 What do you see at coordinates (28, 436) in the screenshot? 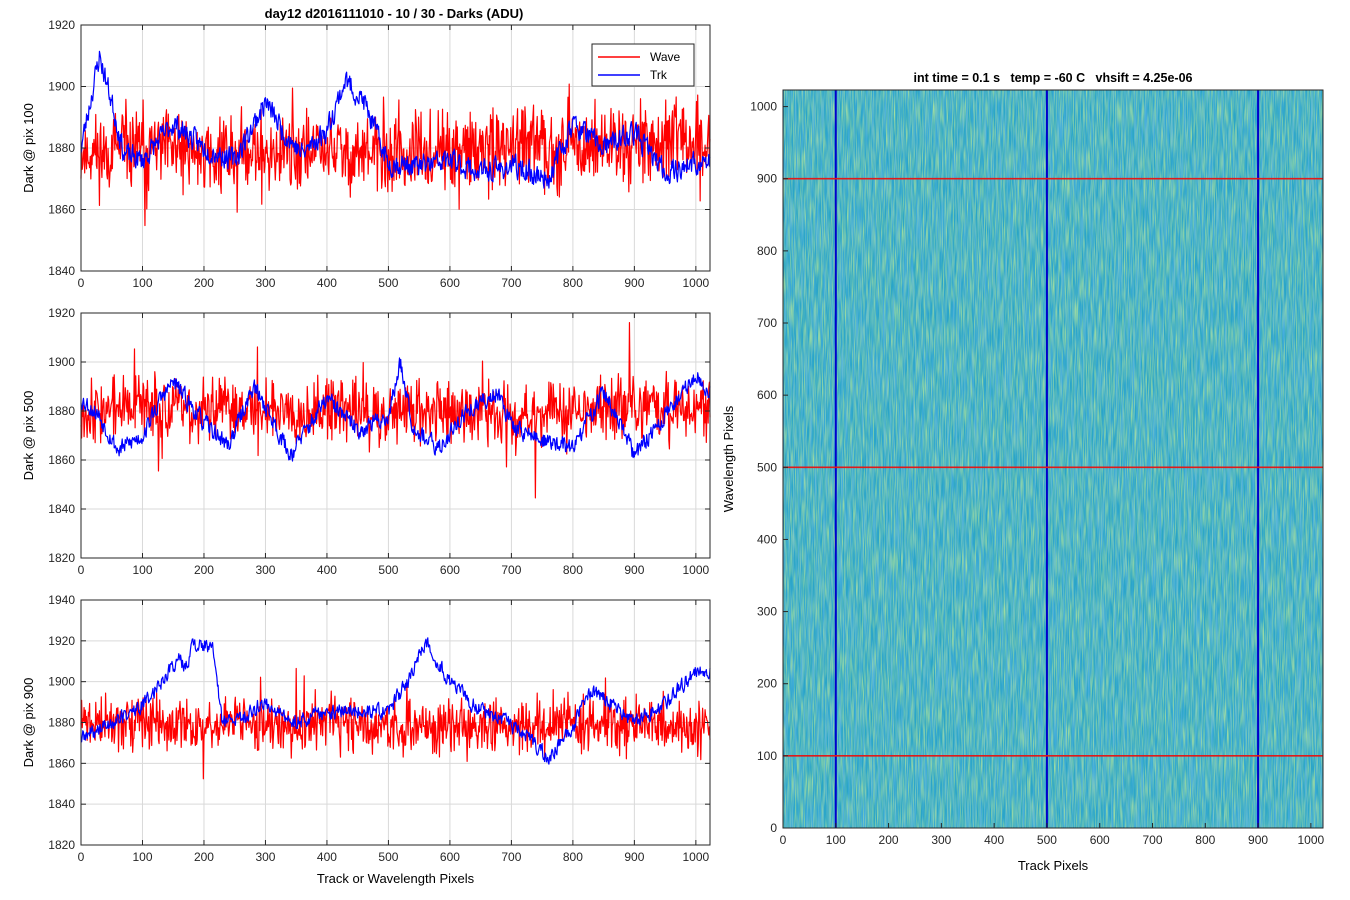
I see `y-axis-label: Dark @ pix 500` at bounding box center [28, 436].